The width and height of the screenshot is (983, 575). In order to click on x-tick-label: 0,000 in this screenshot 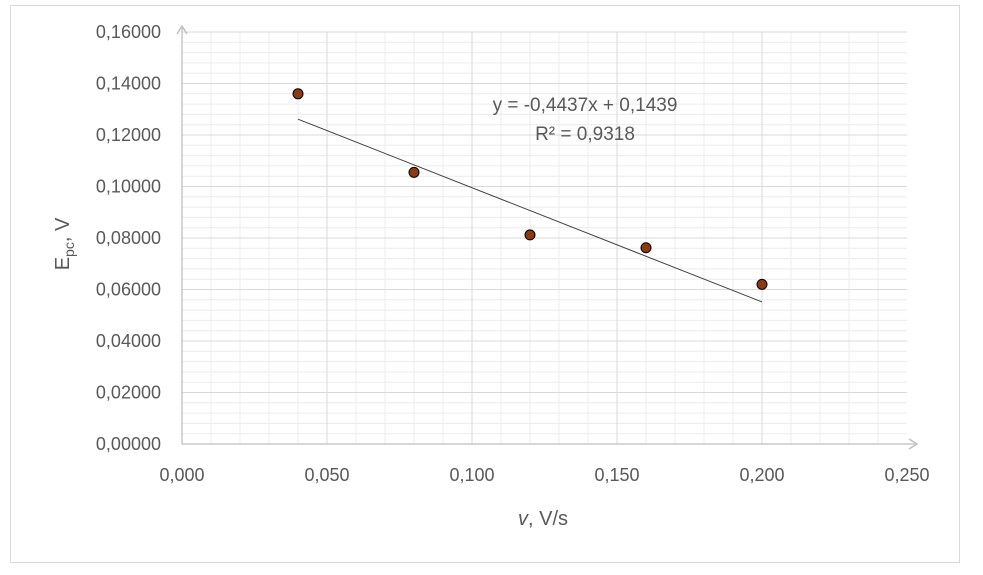, I will do `click(181, 475)`.